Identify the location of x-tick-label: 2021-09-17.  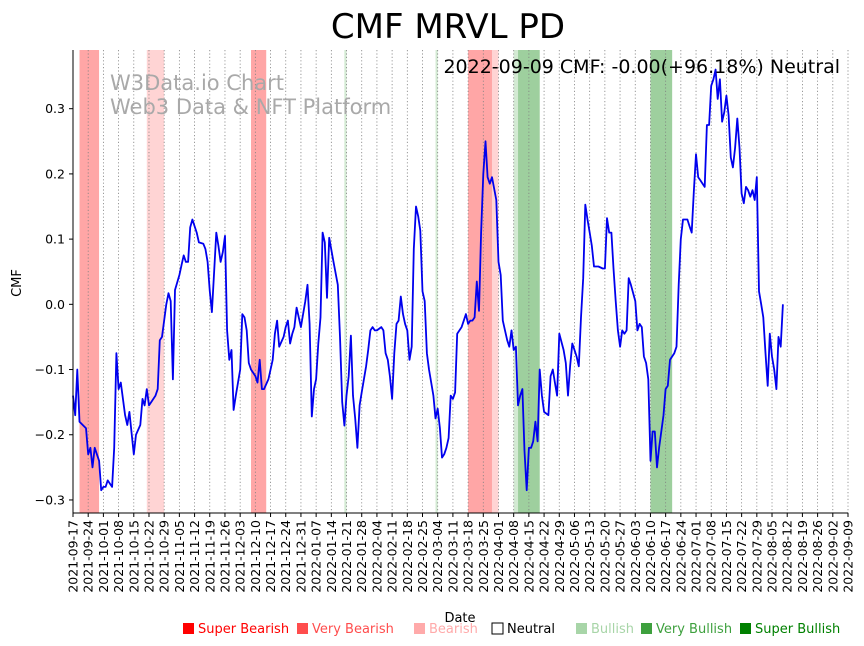
(73, 556).